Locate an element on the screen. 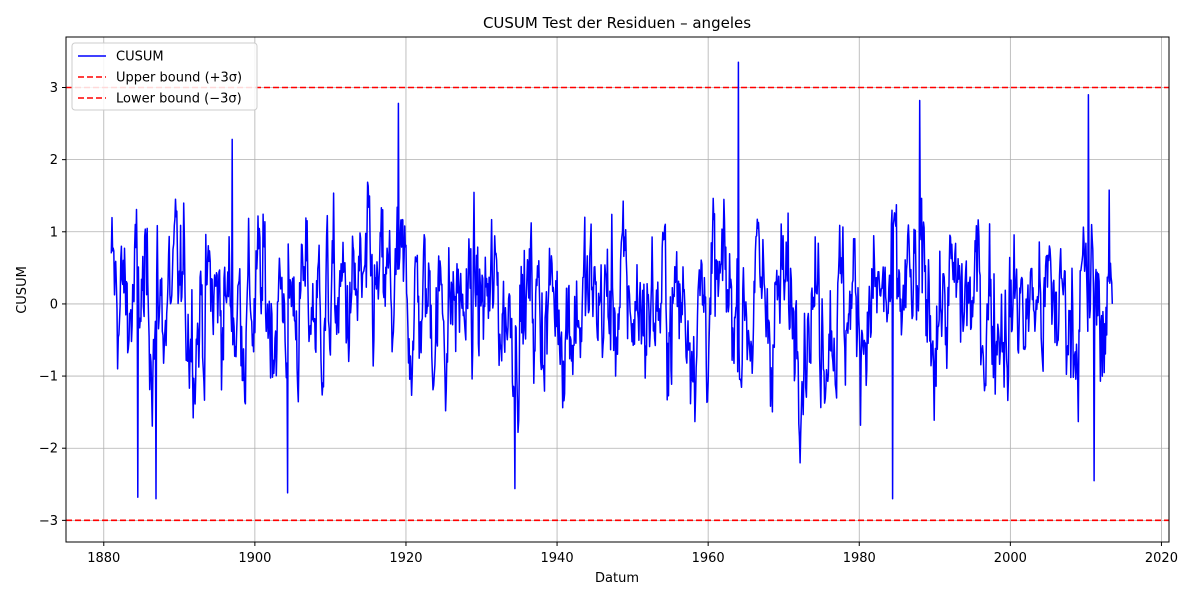  x-tick-label: 1920 is located at coordinates (405, 558).